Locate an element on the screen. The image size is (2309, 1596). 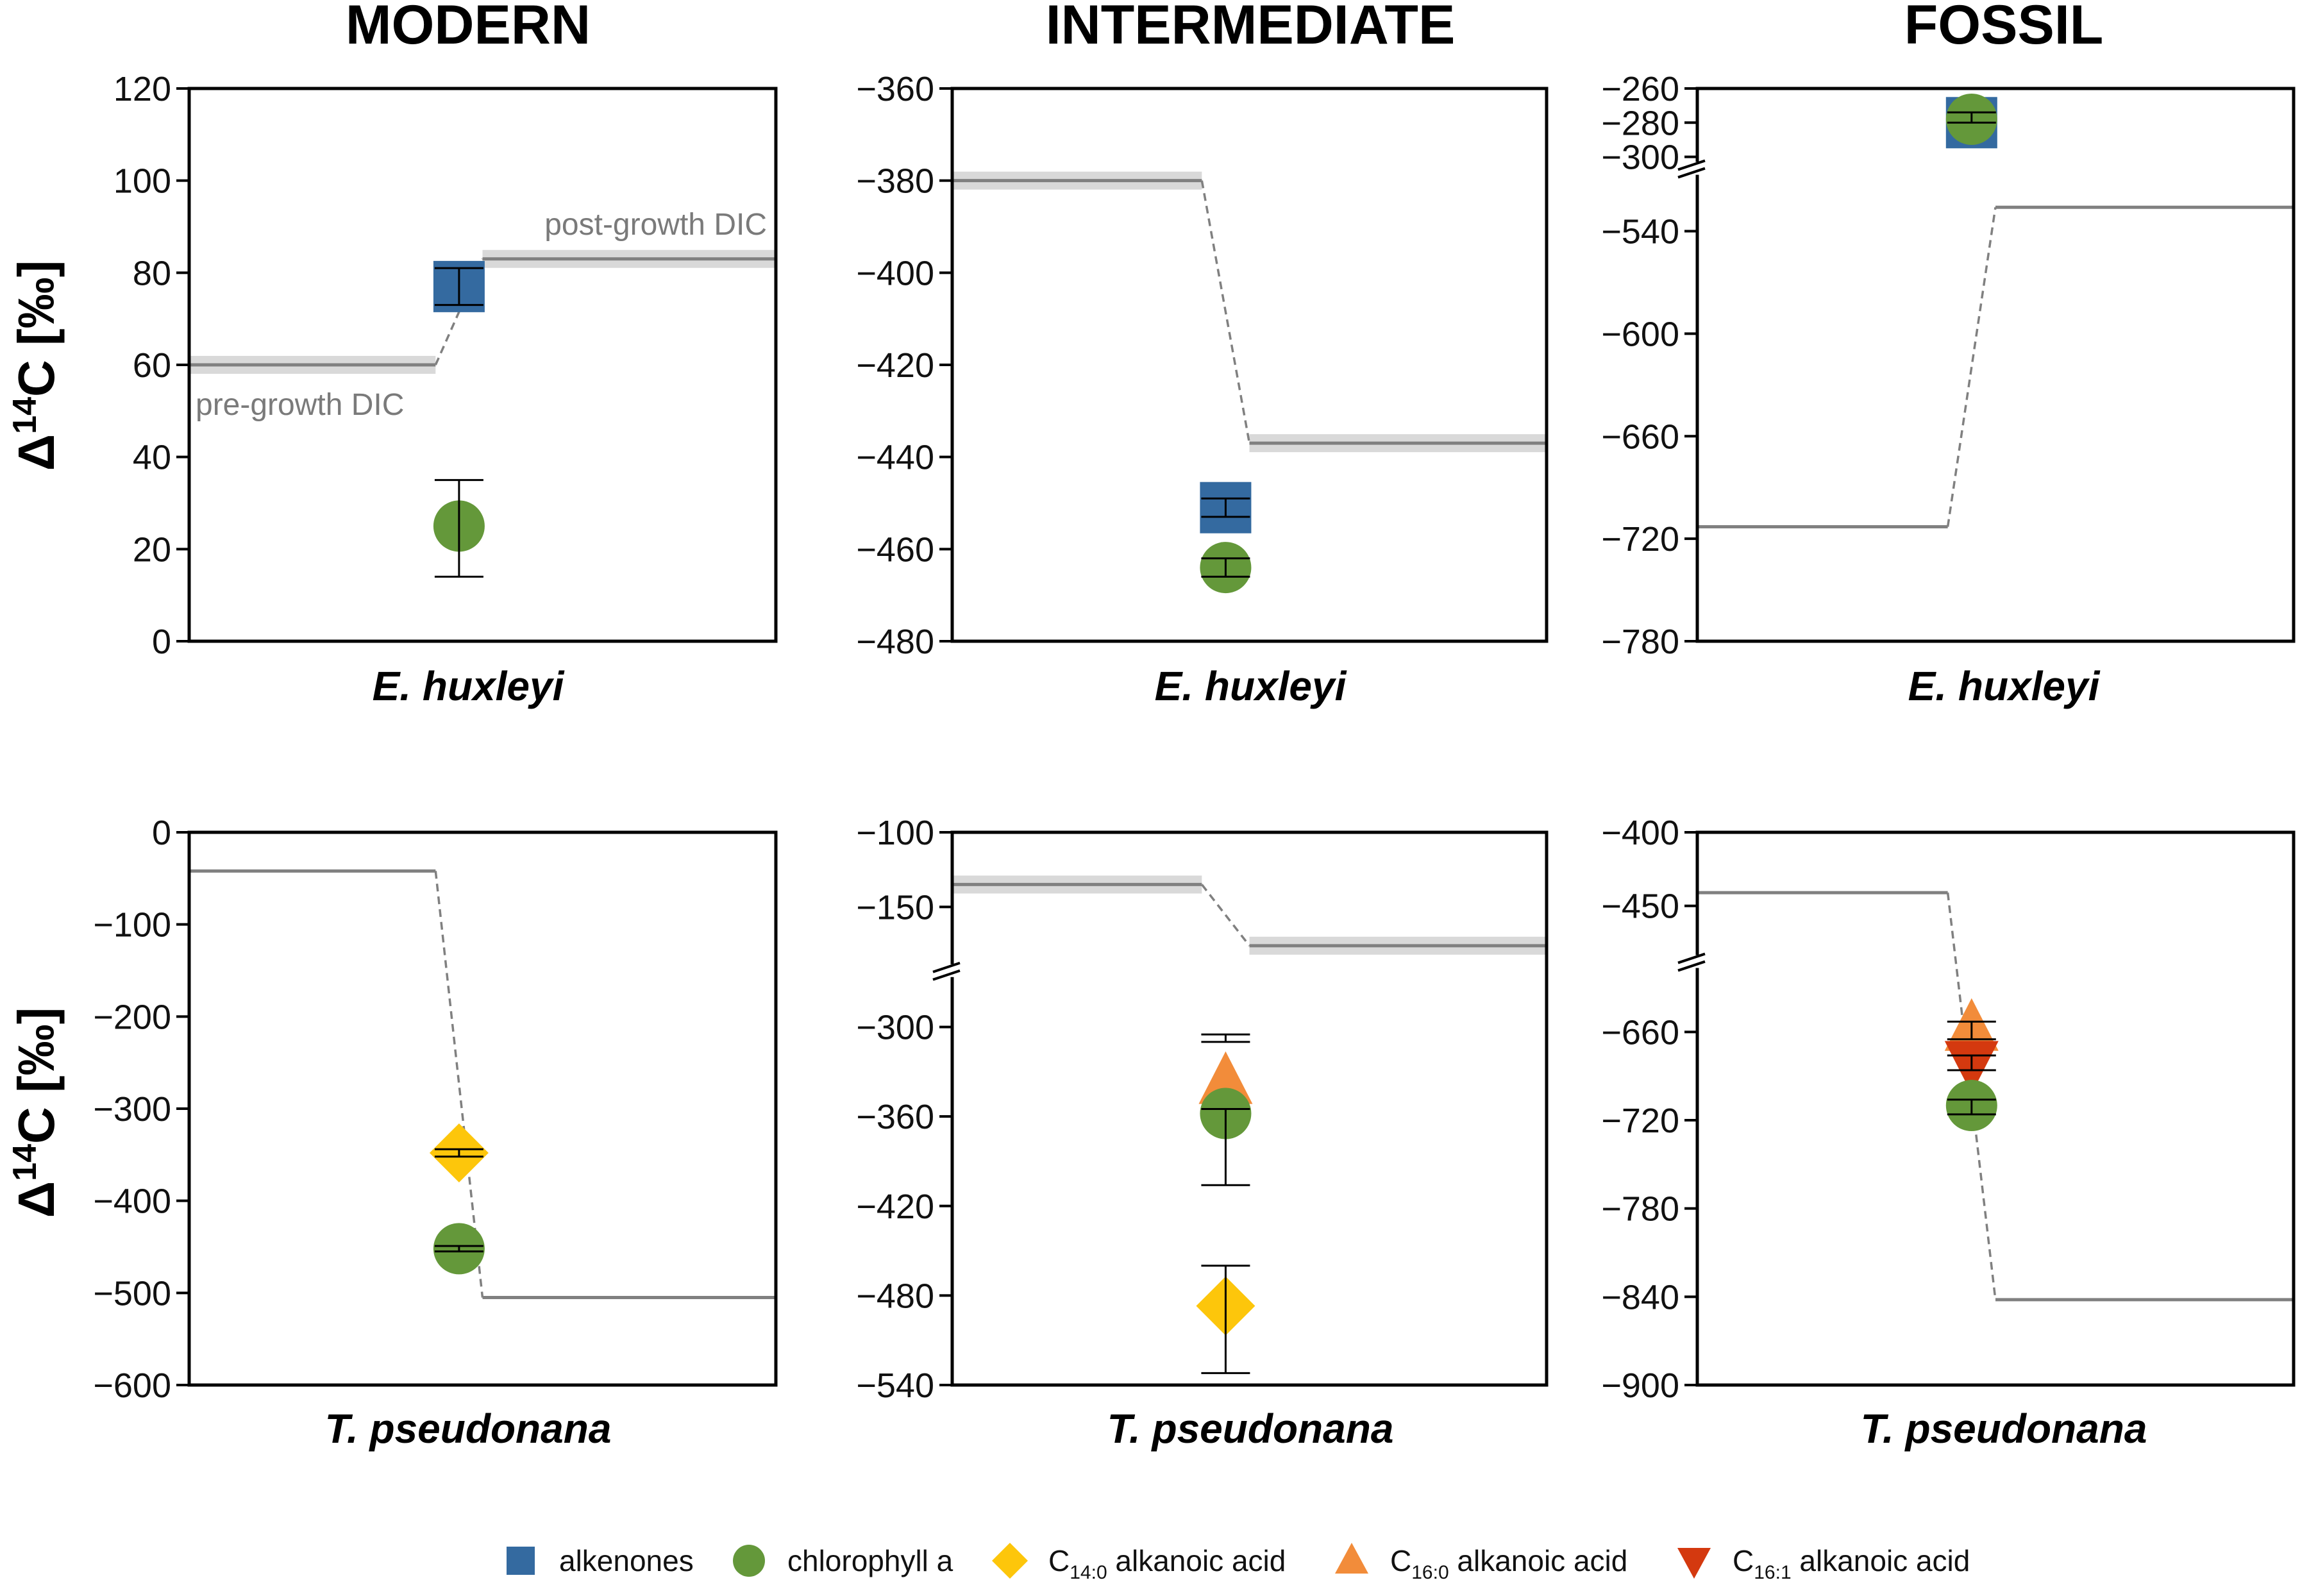
column-title-fossil: FOSSIL is located at coordinates (2004, 28).